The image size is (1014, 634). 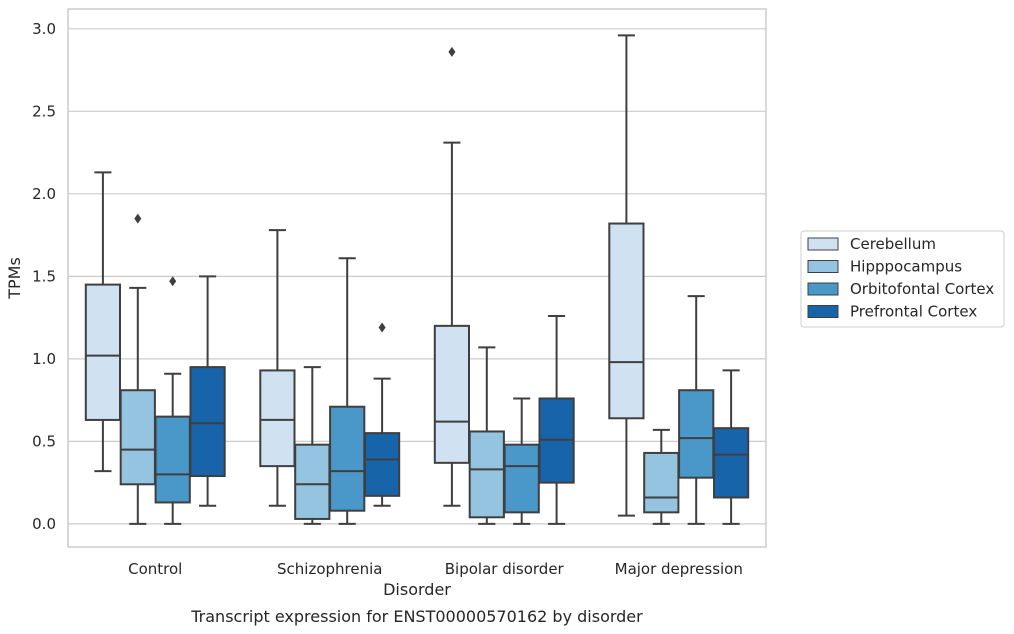 I want to click on y-tick-label: 3.0, so click(x=44, y=29).